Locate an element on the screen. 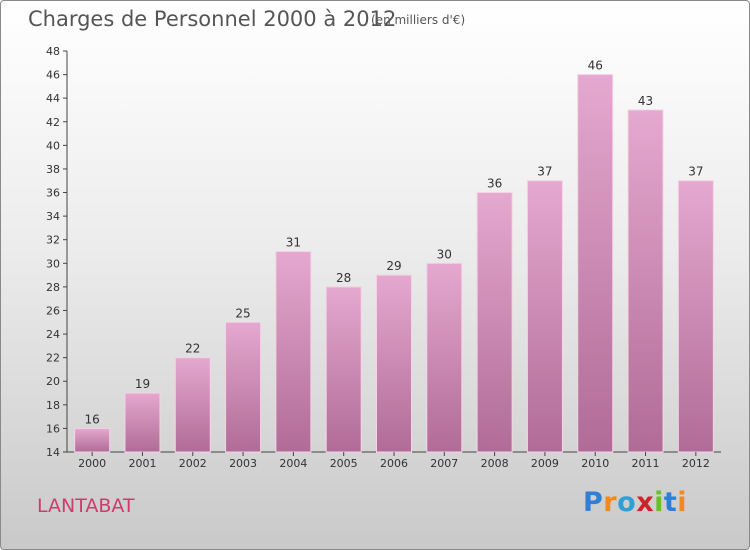 This screenshot has height=550, width=750. x-tick-label: 2000 is located at coordinates (92, 463).